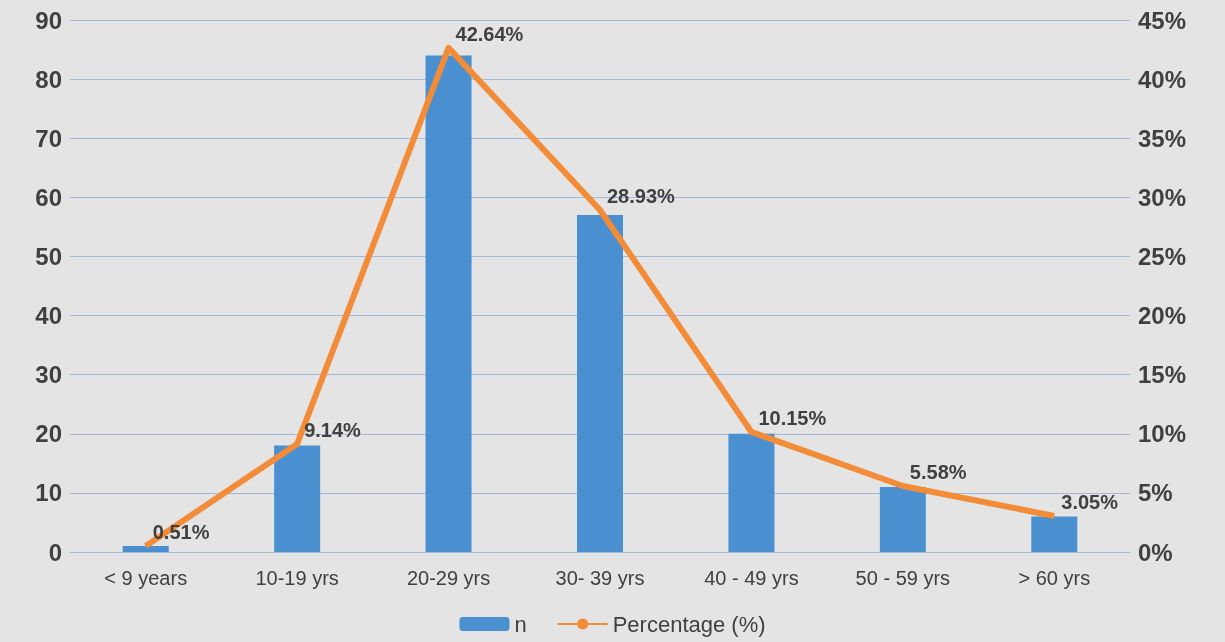 The width and height of the screenshot is (1225, 642). Describe the element at coordinates (1090, 501) in the screenshot. I see `data-label: 3.05%` at that location.